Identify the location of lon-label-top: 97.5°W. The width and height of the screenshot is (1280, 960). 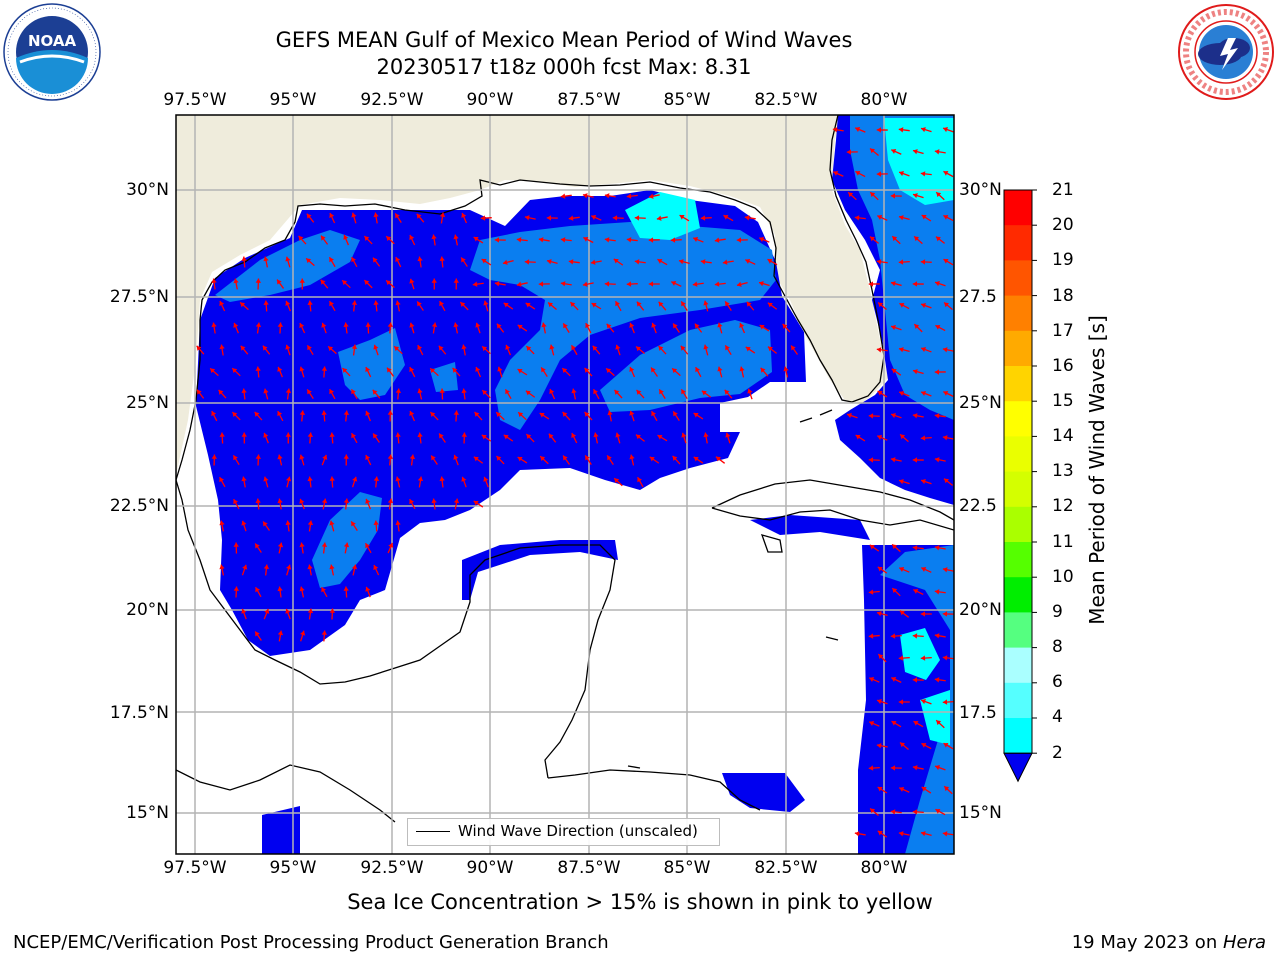
(195, 100).